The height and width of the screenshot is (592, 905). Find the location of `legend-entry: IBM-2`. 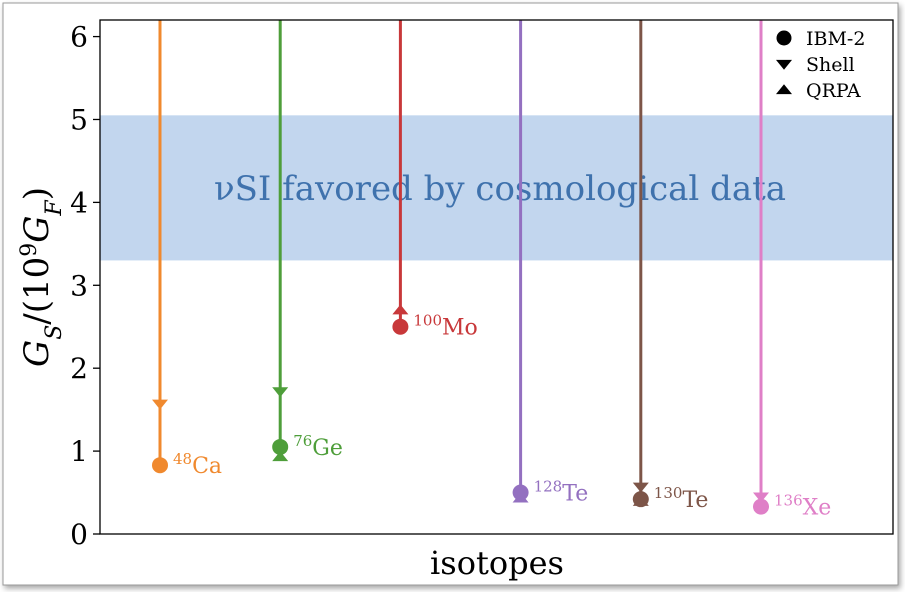

legend-entry: IBM-2 is located at coordinates (835, 39).